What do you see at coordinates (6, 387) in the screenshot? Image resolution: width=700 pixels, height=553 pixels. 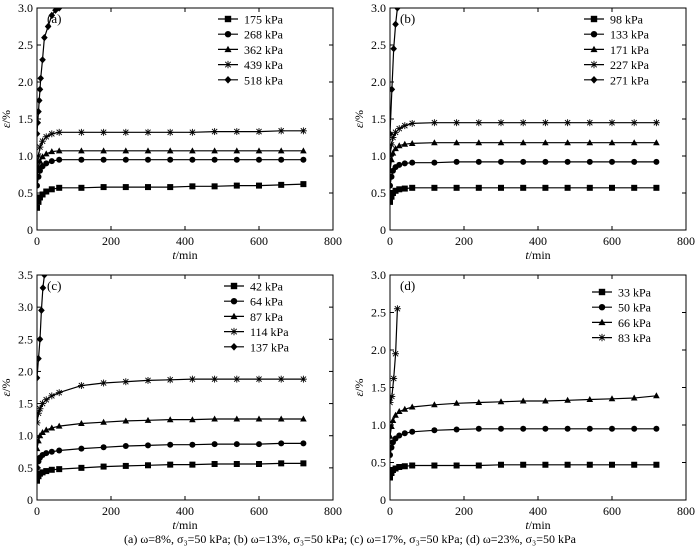 I see `y-axis-label: ε/%` at bounding box center [6, 387].